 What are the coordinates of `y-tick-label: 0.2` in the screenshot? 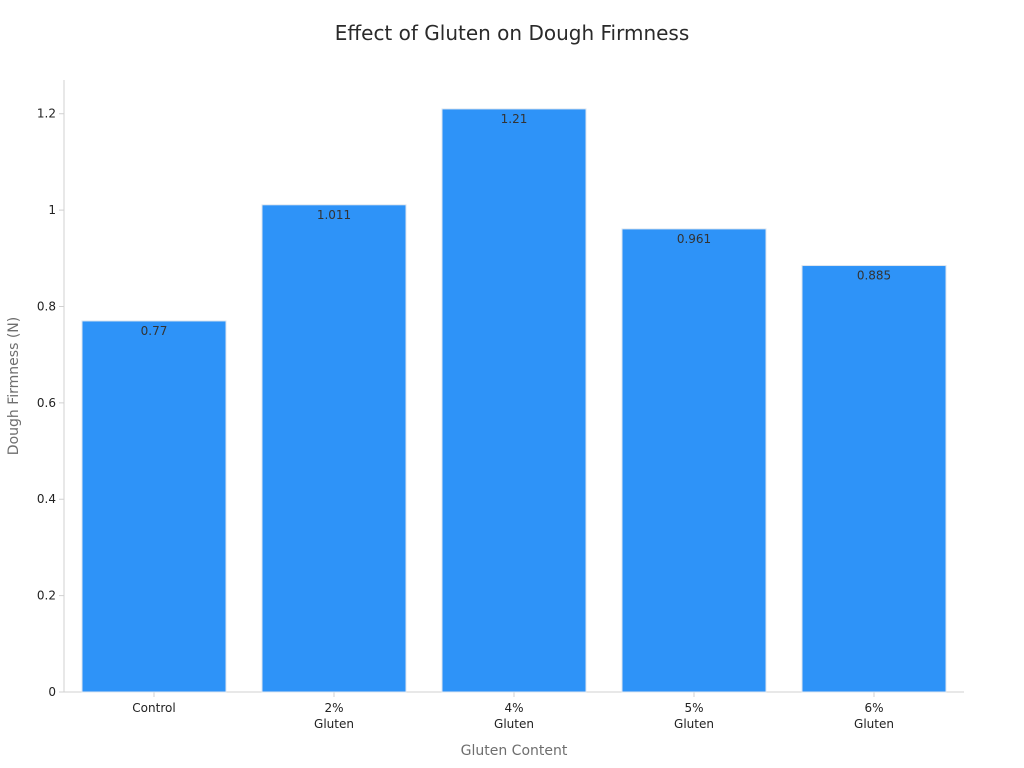 It's located at (46, 596).